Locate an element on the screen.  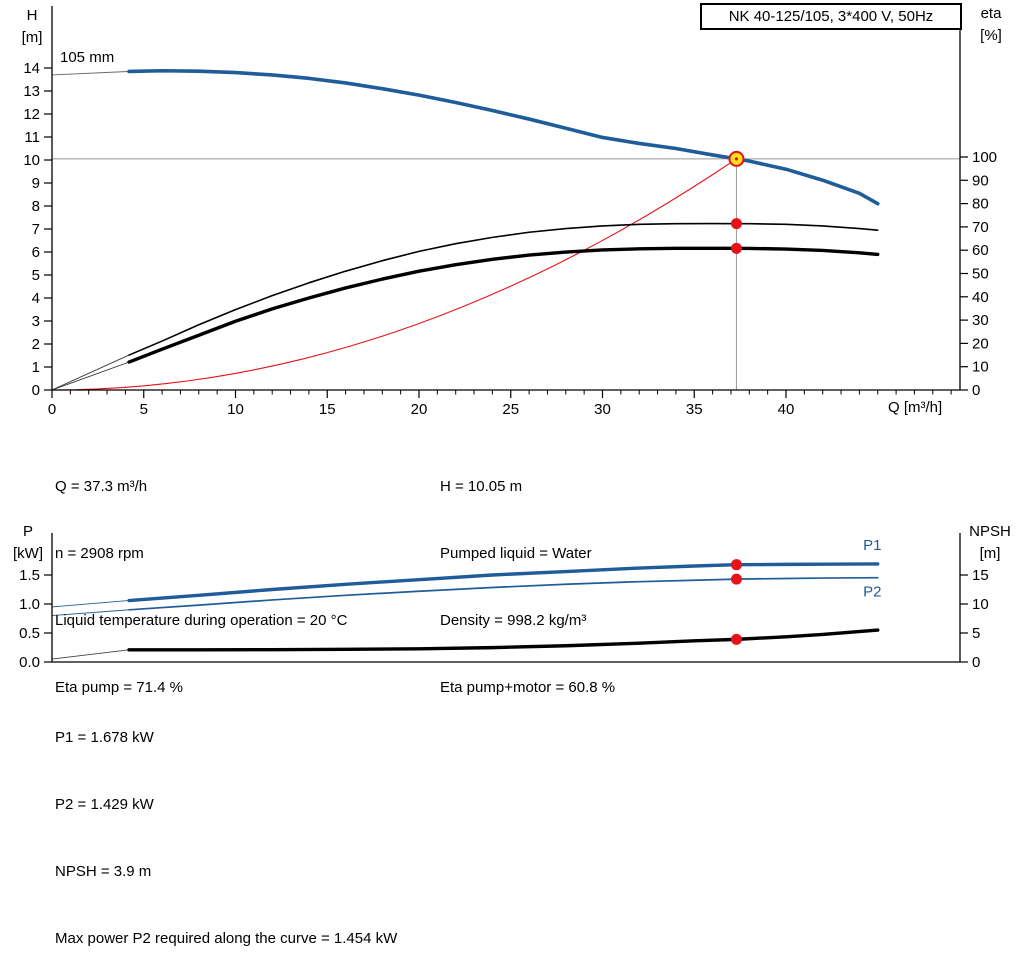
svg-text: P1 is located at coordinates (872, 545).